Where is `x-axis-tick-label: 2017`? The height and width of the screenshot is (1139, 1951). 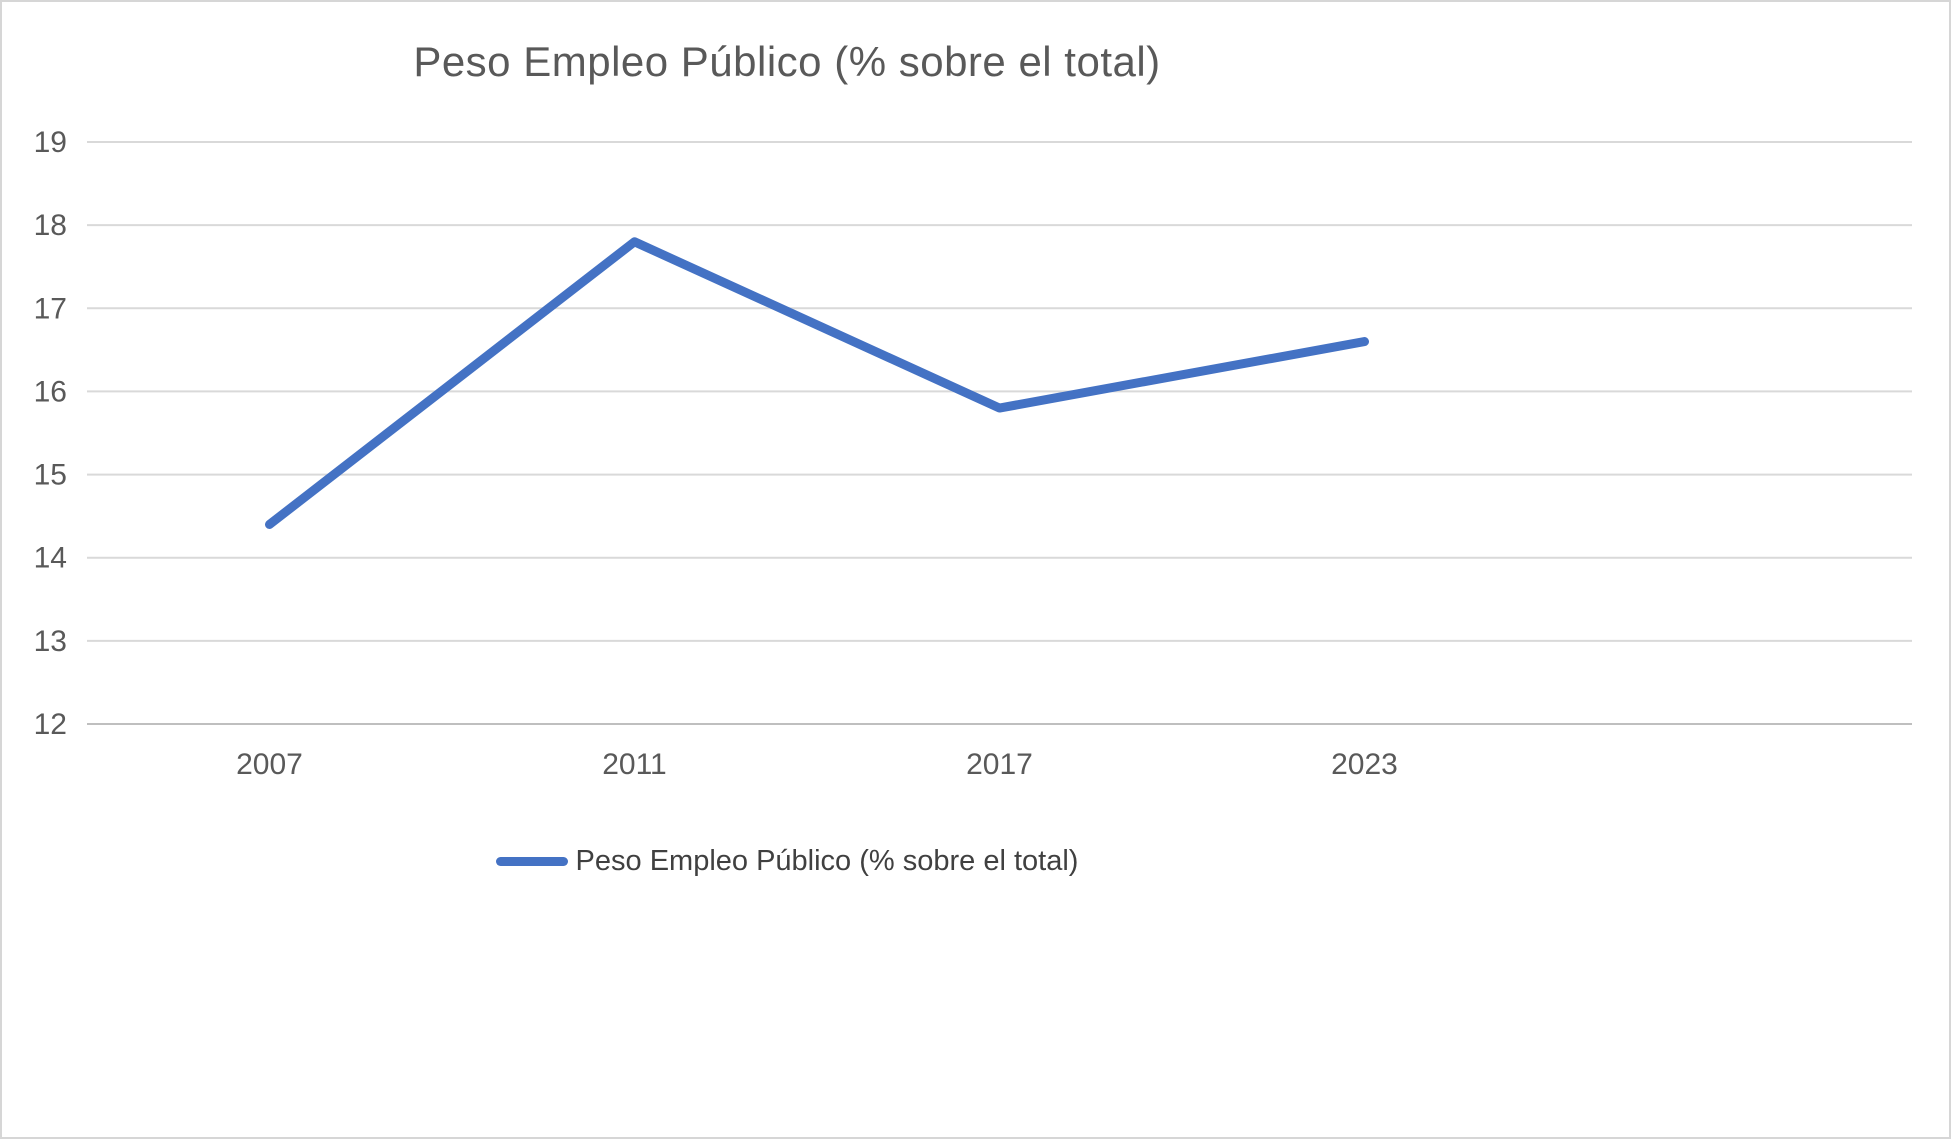
x-axis-tick-label: 2017 is located at coordinates (999, 764).